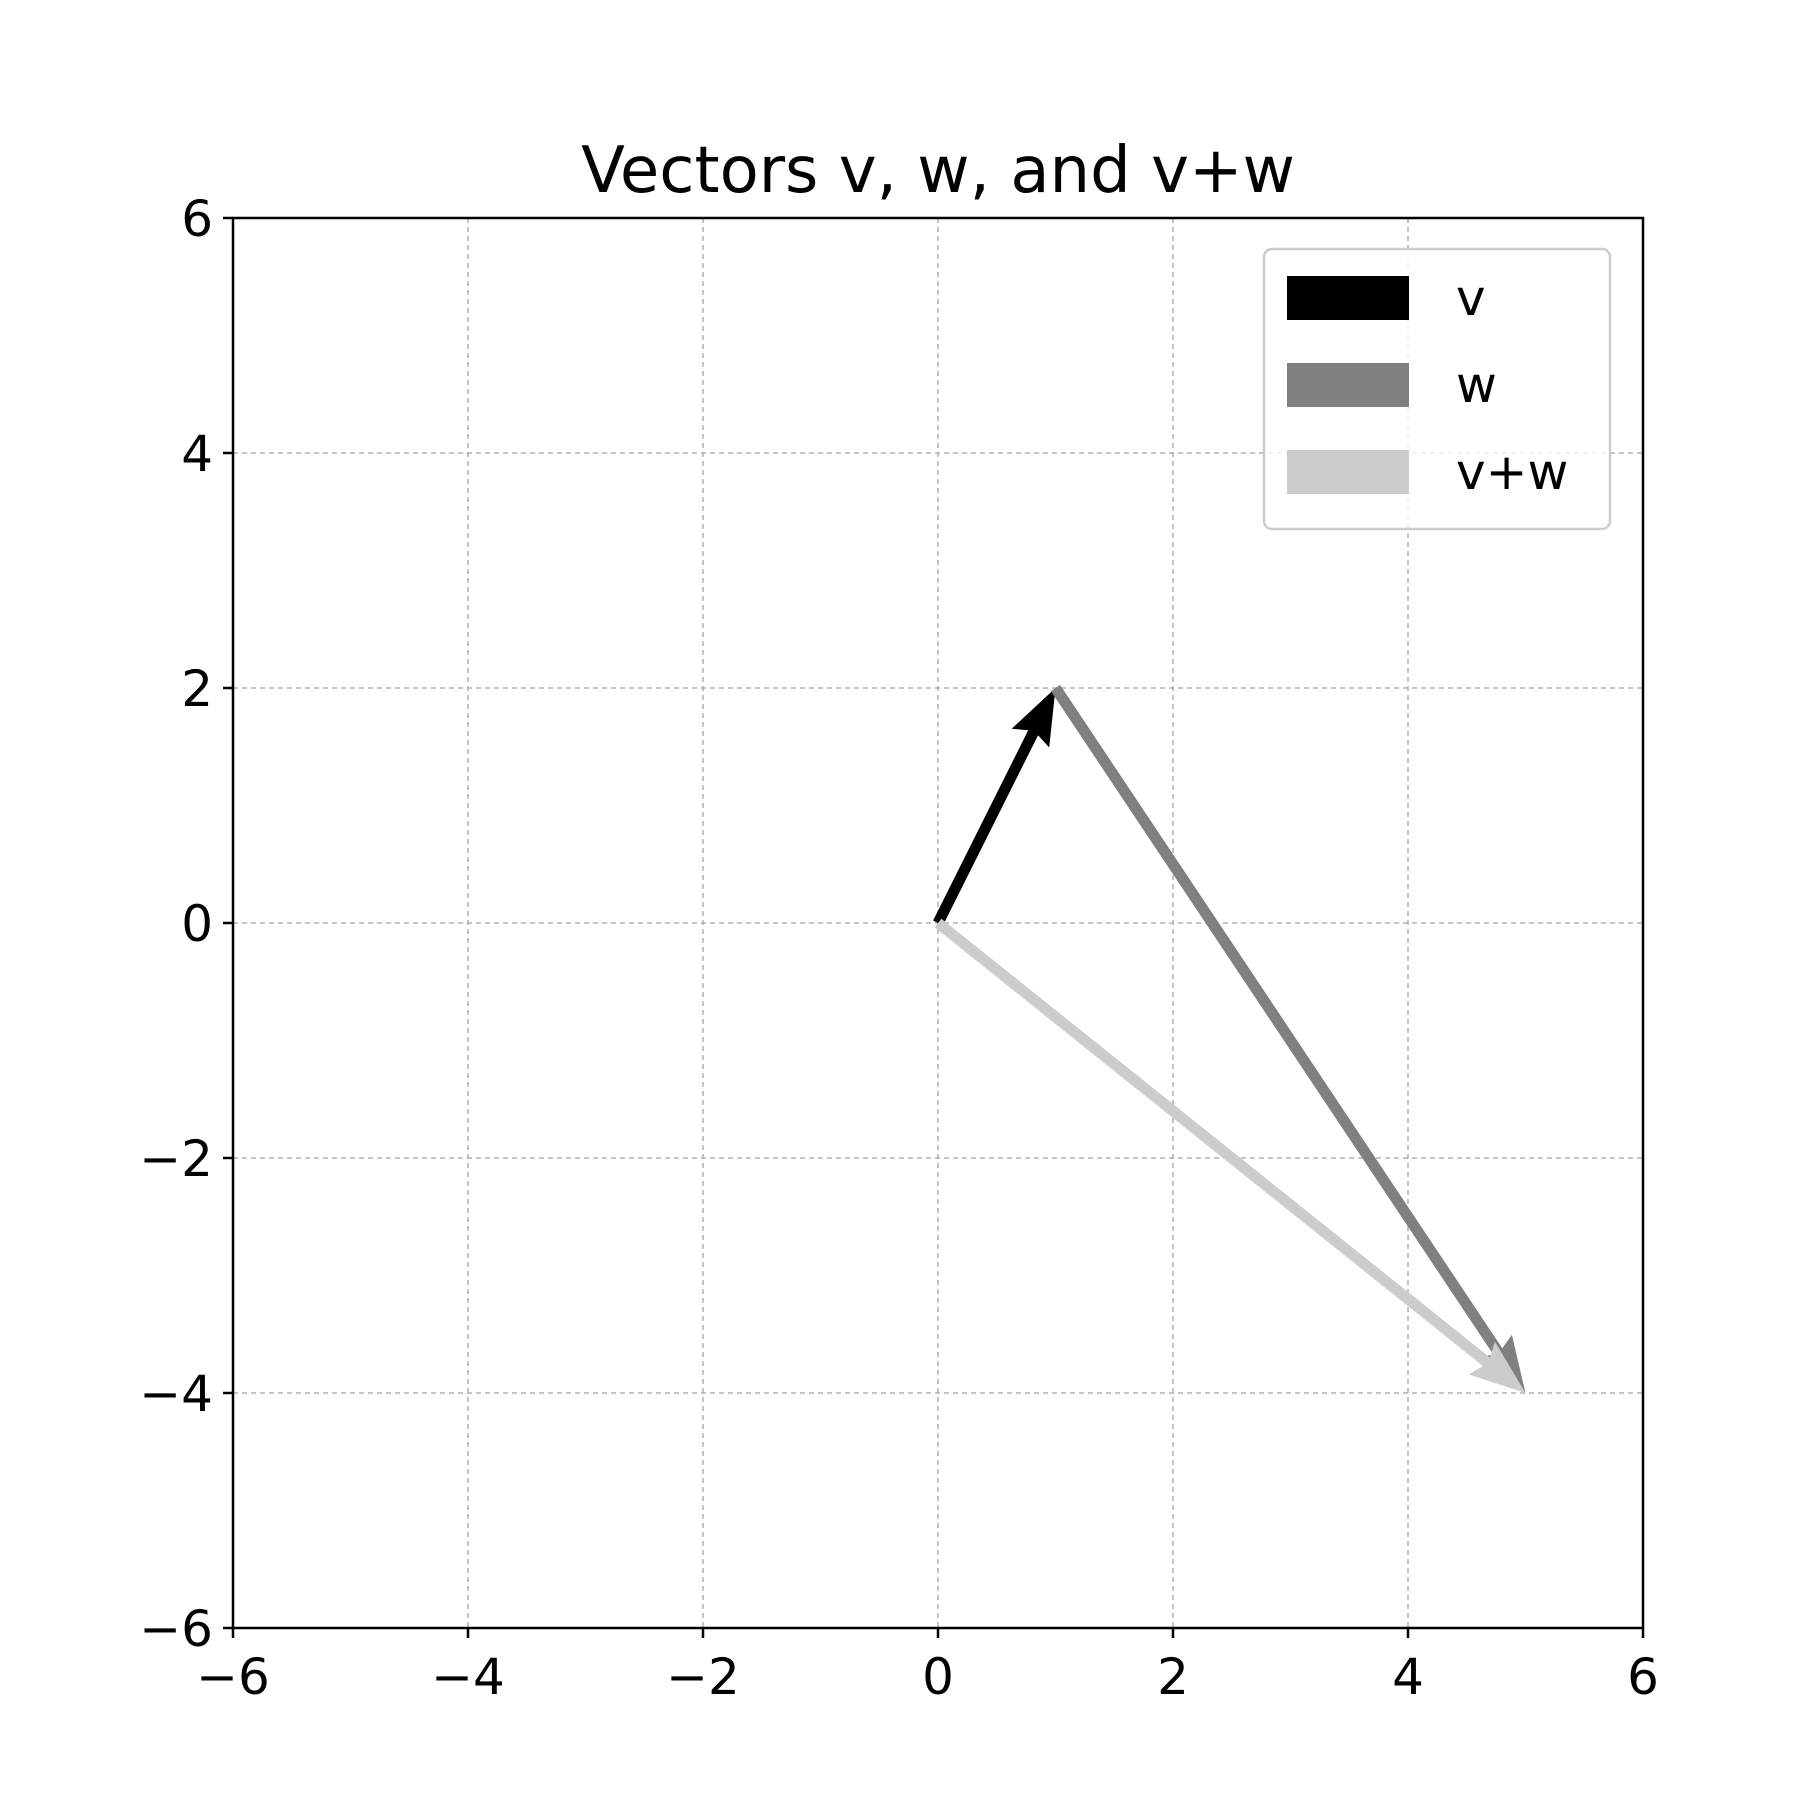 This screenshot has width=1800, height=1800. What do you see at coordinates (1643, 1677) in the screenshot?
I see `x-tick-label: 6` at bounding box center [1643, 1677].